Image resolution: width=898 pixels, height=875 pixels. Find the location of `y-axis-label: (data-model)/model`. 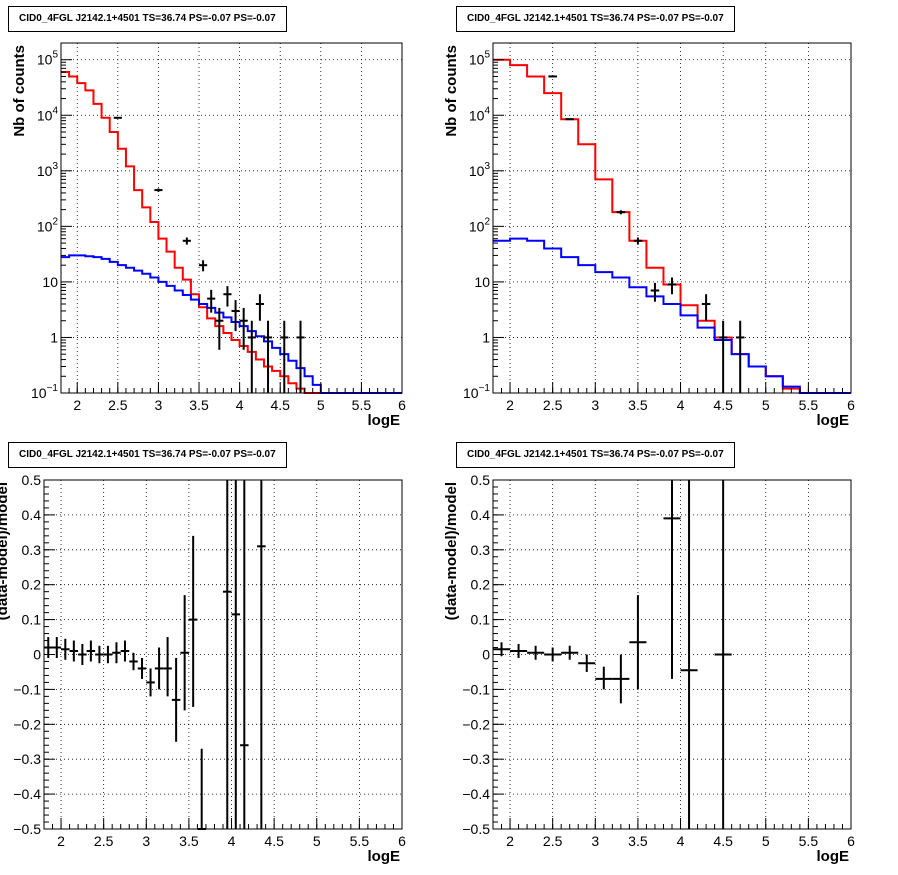

y-axis-label: (data-model)/model is located at coordinates (5, 551).